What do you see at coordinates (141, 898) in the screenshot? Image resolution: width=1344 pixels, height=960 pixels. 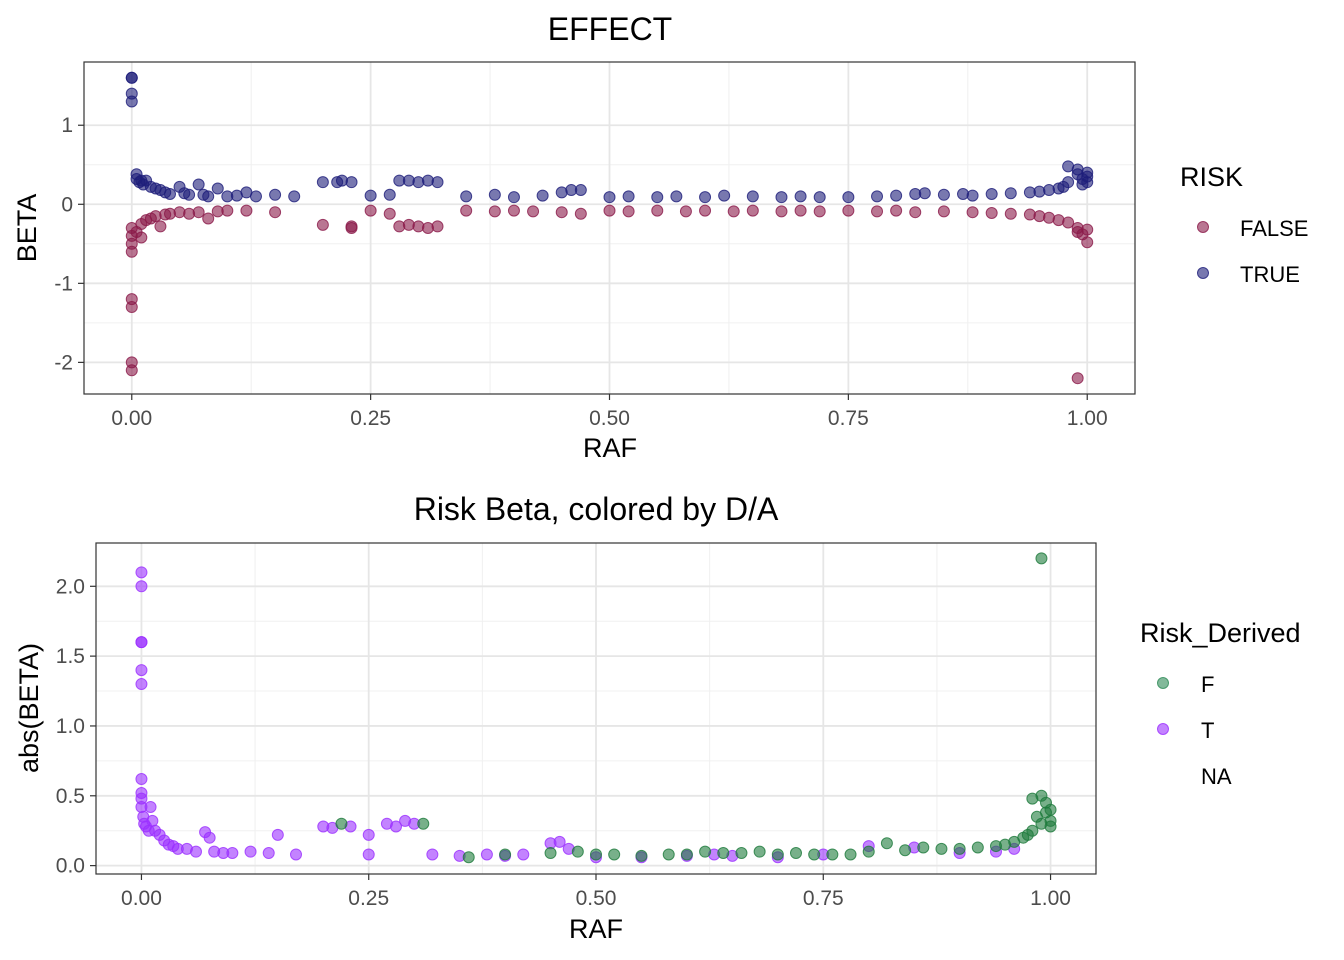 I see `x-tick-label: 0.00` at bounding box center [141, 898].